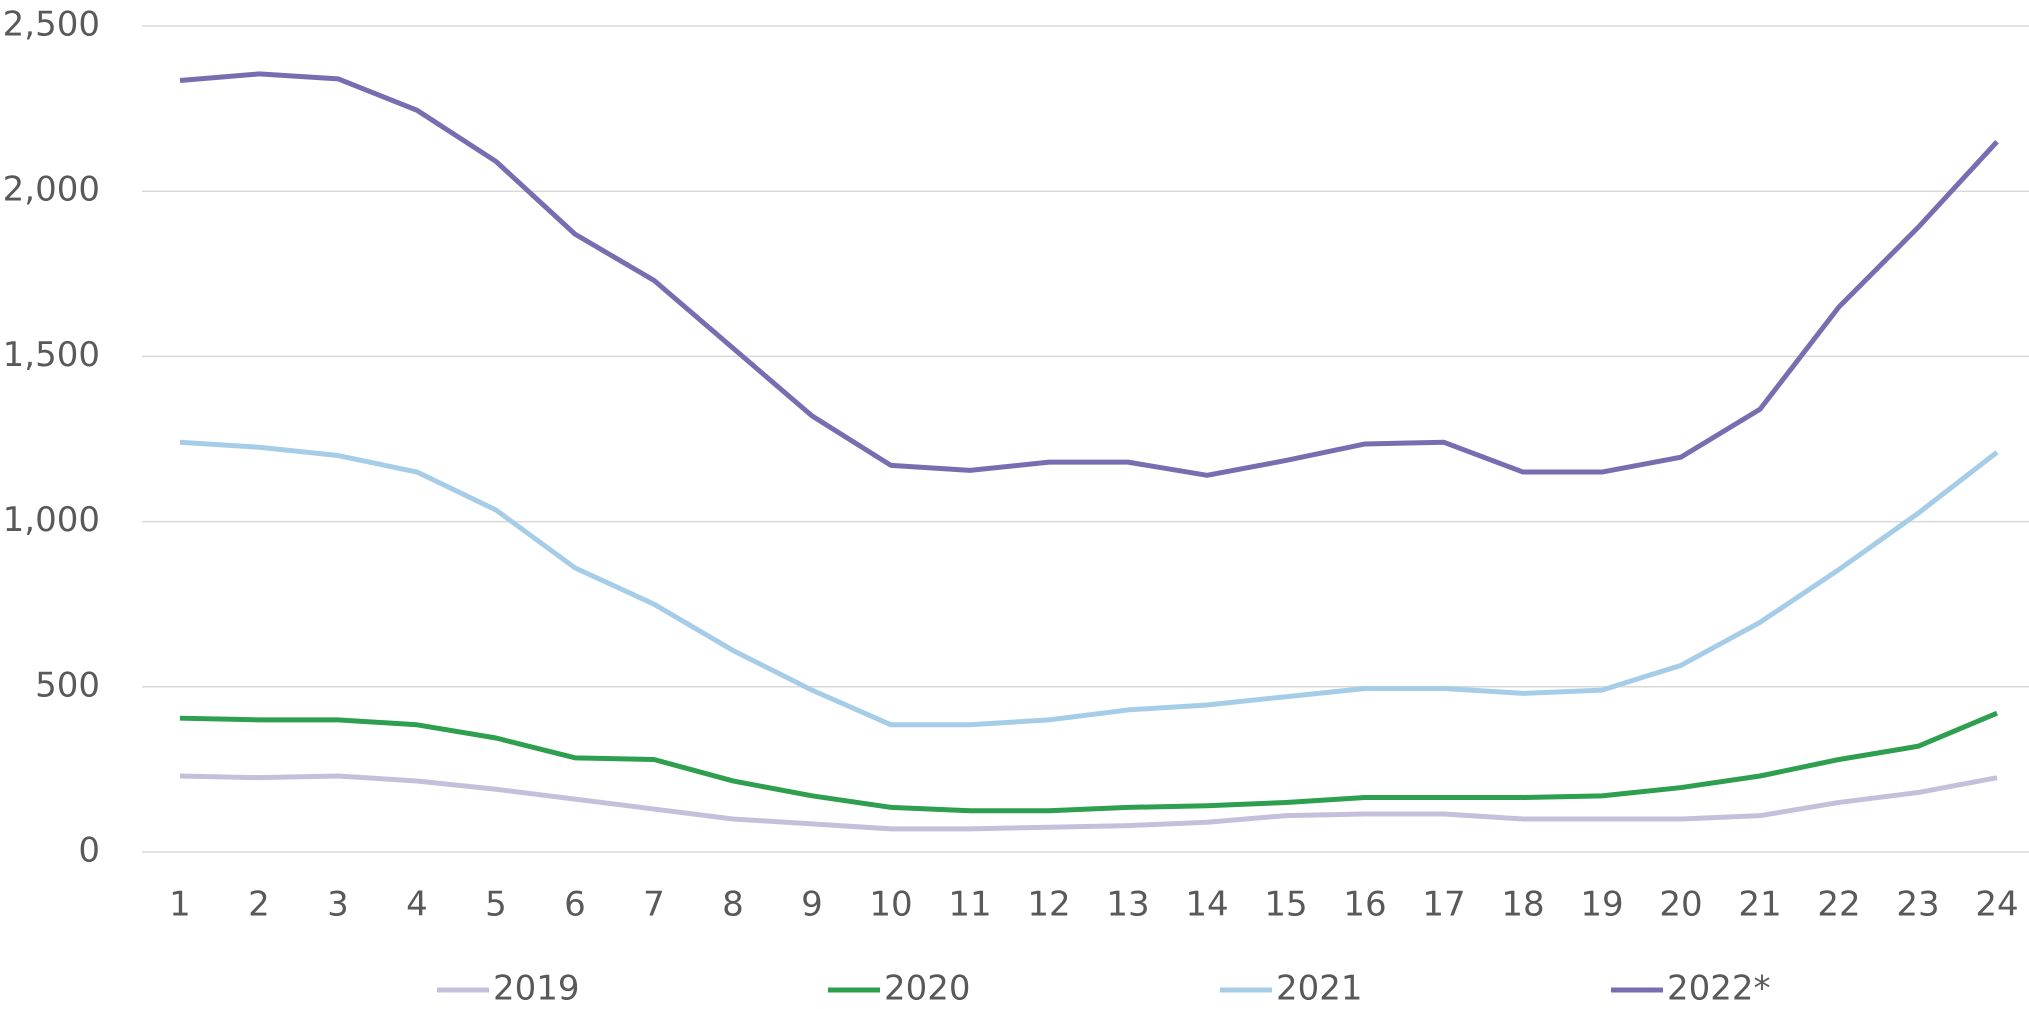 This screenshot has height=1009, width=2029. What do you see at coordinates (67, 685) in the screenshot?
I see `y-tick-label: 500` at bounding box center [67, 685].